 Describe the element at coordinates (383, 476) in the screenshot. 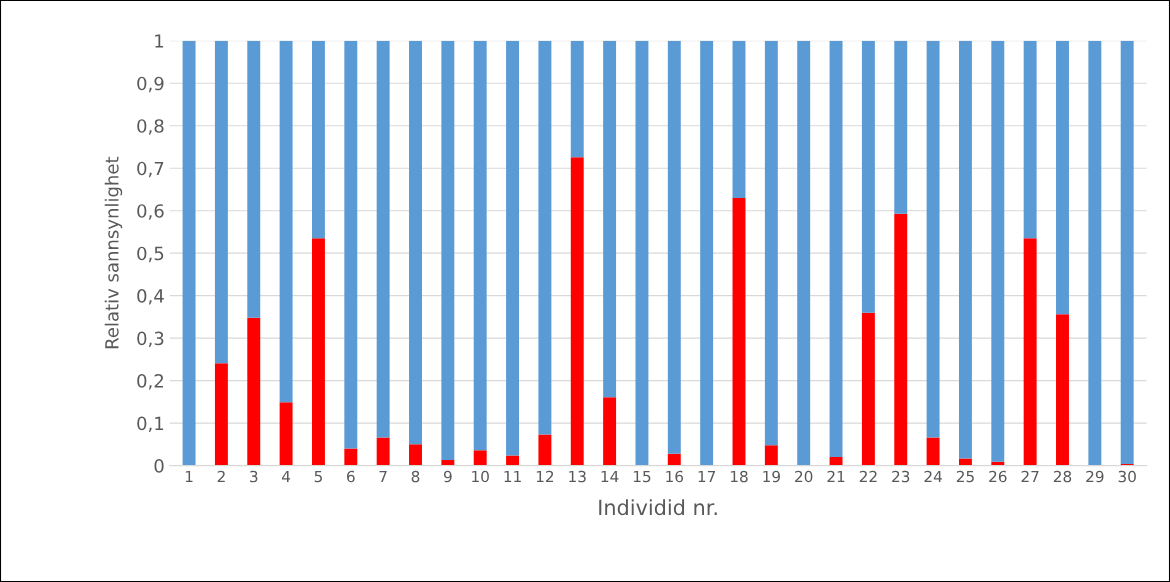

I see `x-tick-label: 7` at that location.